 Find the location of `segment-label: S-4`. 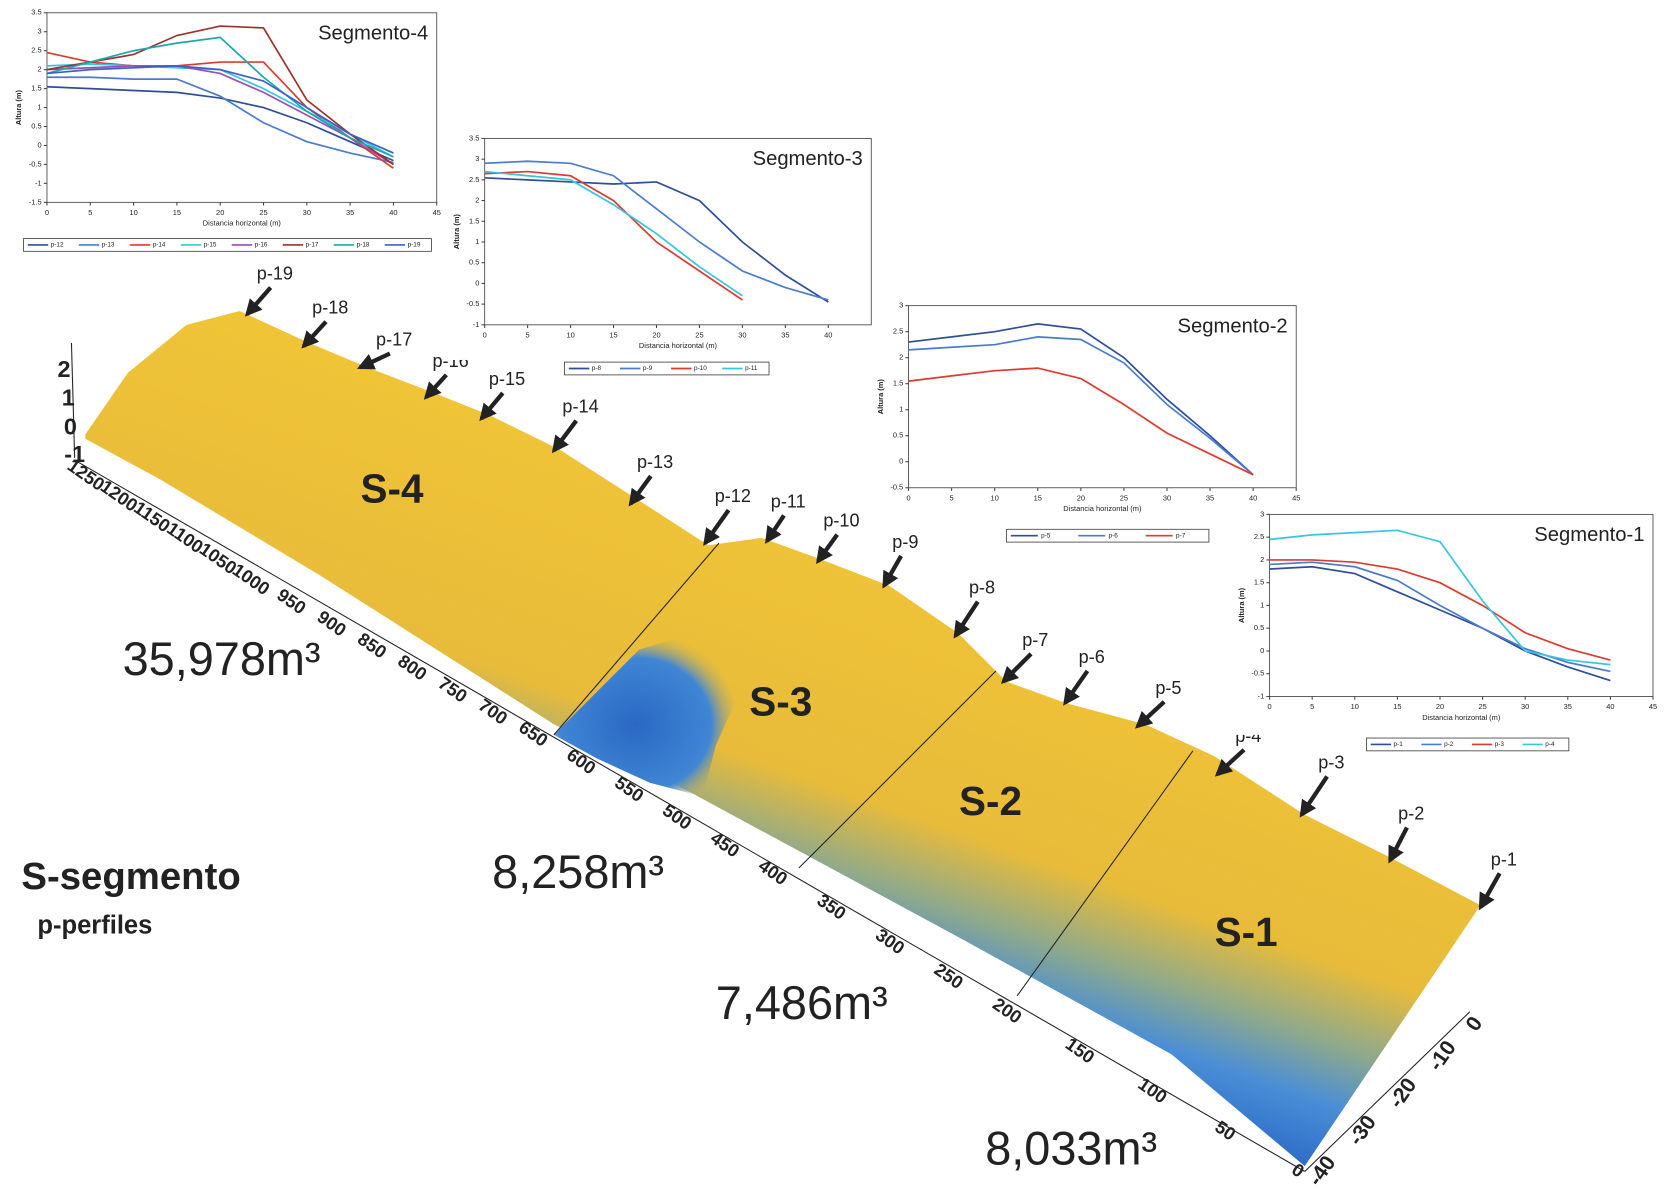

segment-label: S-4 is located at coordinates (392, 489).